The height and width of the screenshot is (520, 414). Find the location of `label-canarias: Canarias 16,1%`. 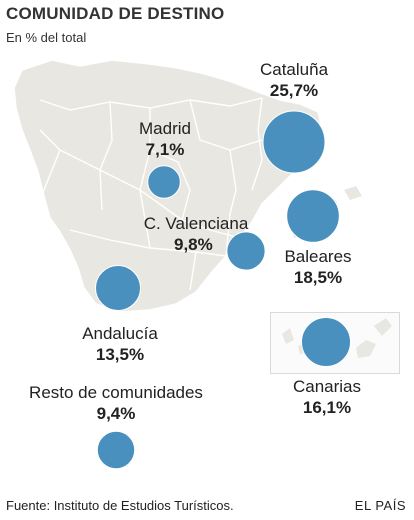

label-canarias: Canarias 16,1% is located at coordinates (327, 397).